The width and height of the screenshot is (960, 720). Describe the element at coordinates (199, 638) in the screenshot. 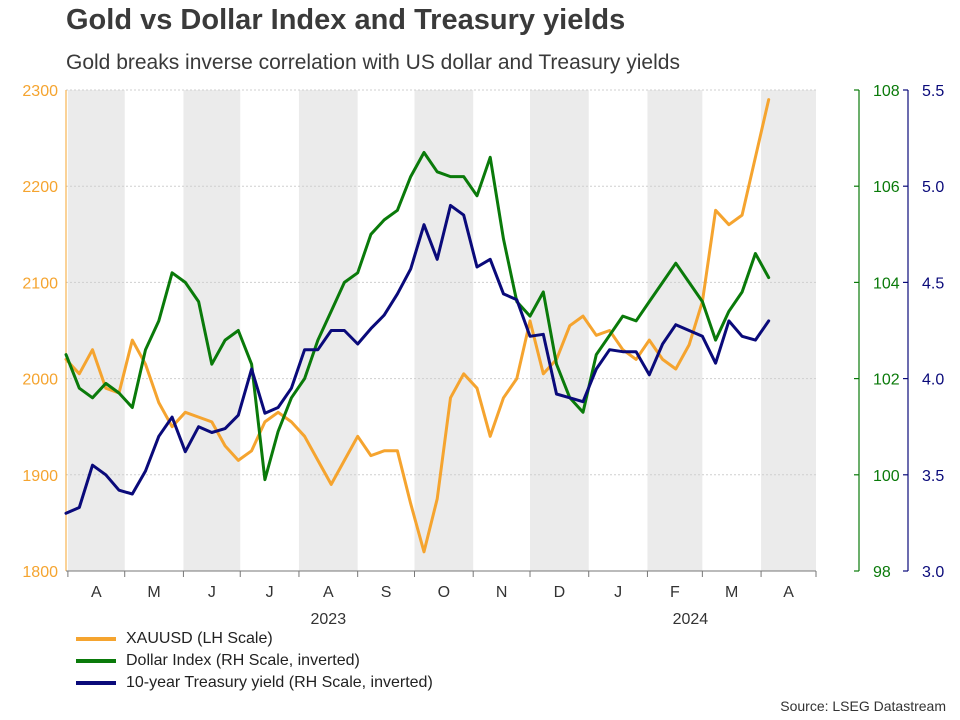

I see `legend-label-gold: XAUUSD (LH Scale)` at that location.